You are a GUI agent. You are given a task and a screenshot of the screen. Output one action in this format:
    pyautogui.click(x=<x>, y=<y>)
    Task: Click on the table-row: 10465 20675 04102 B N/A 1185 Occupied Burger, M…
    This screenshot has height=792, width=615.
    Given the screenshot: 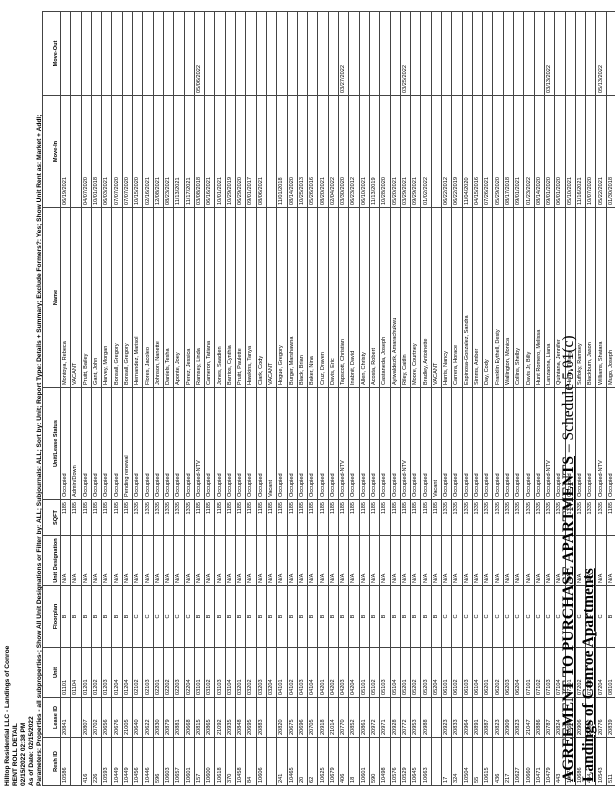 What is the action you would take?
    pyautogui.click(x=292, y=398)
    